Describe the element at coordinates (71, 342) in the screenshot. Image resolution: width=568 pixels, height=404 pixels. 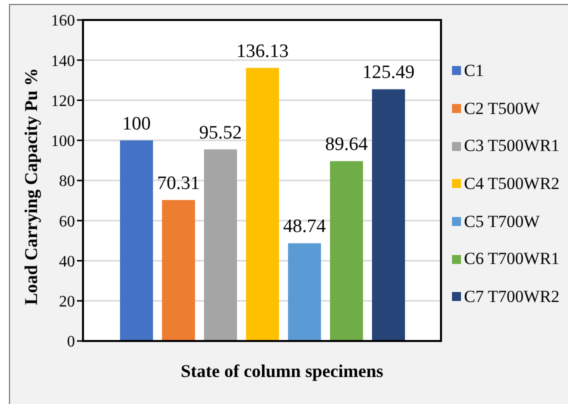
I see `y-tick-label: 0` at that location.